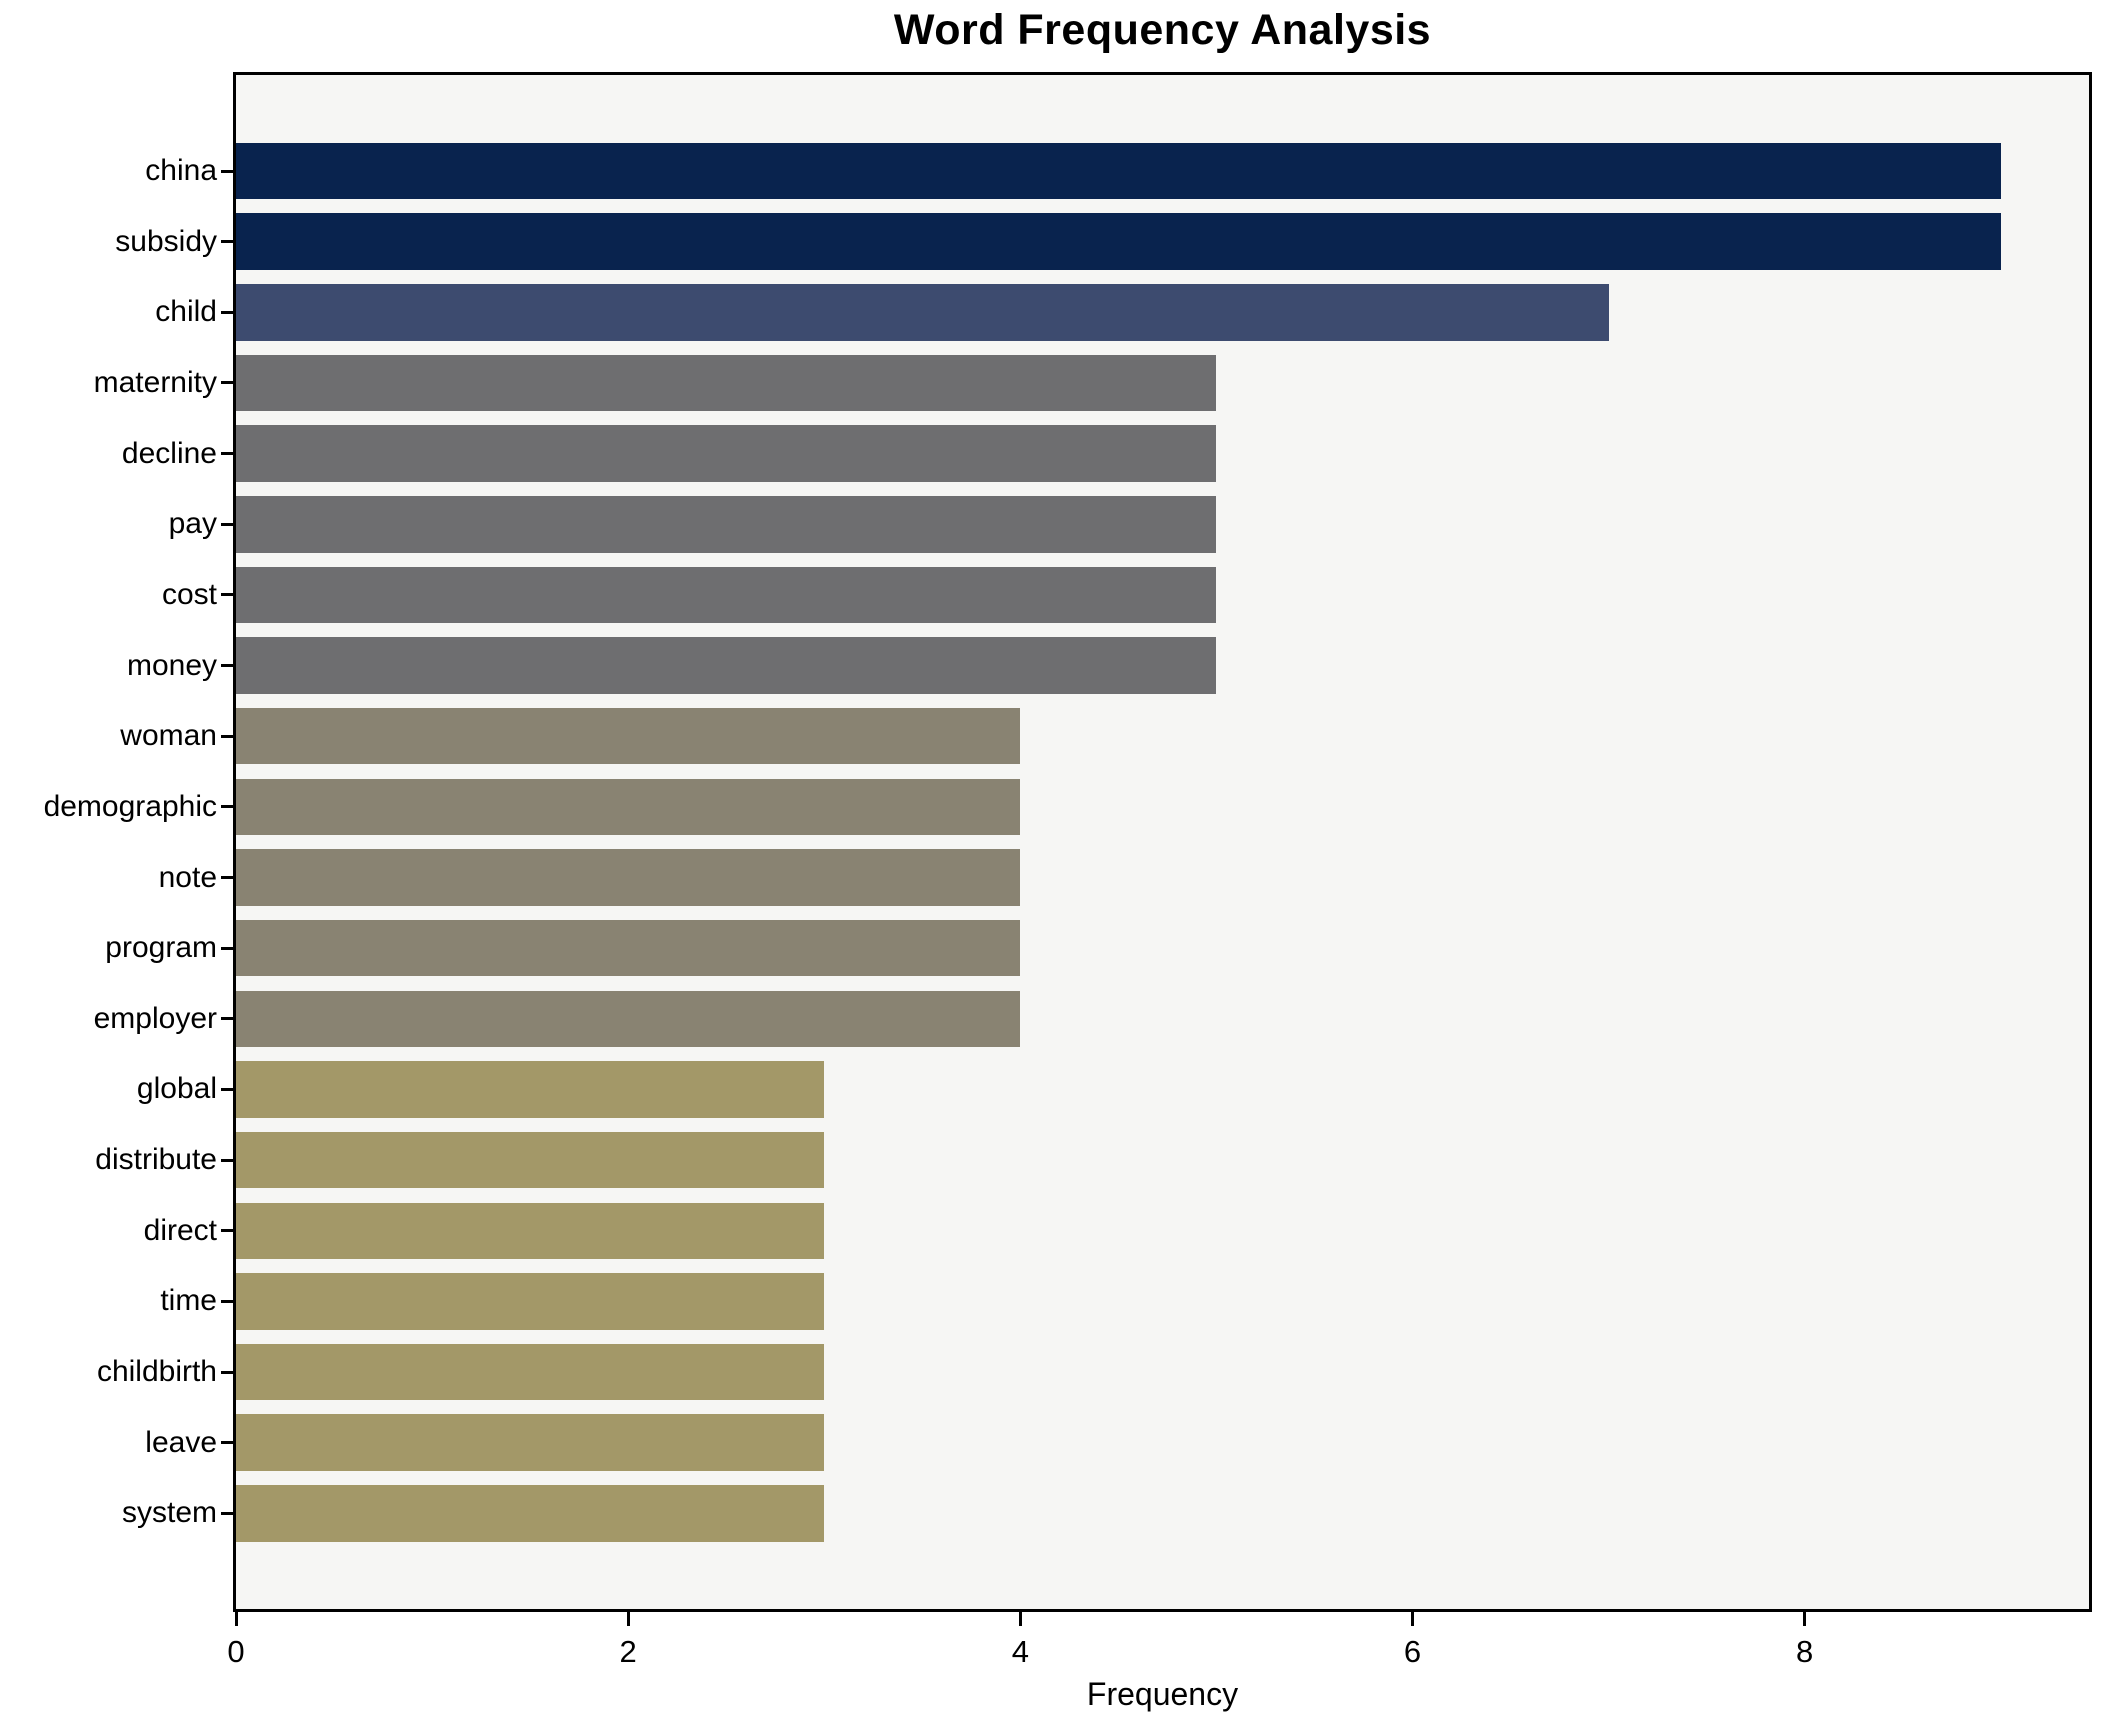 This screenshot has height=1722, width=2112. Describe the element at coordinates (628, 948) in the screenshot. I see `bar-program` at that location.